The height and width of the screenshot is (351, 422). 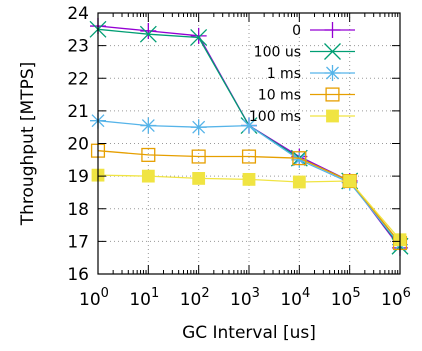 What do you see at coordinates (296, 31) in the screenshot?
I see `legend-label: 0` at bounding box center [296, 31].